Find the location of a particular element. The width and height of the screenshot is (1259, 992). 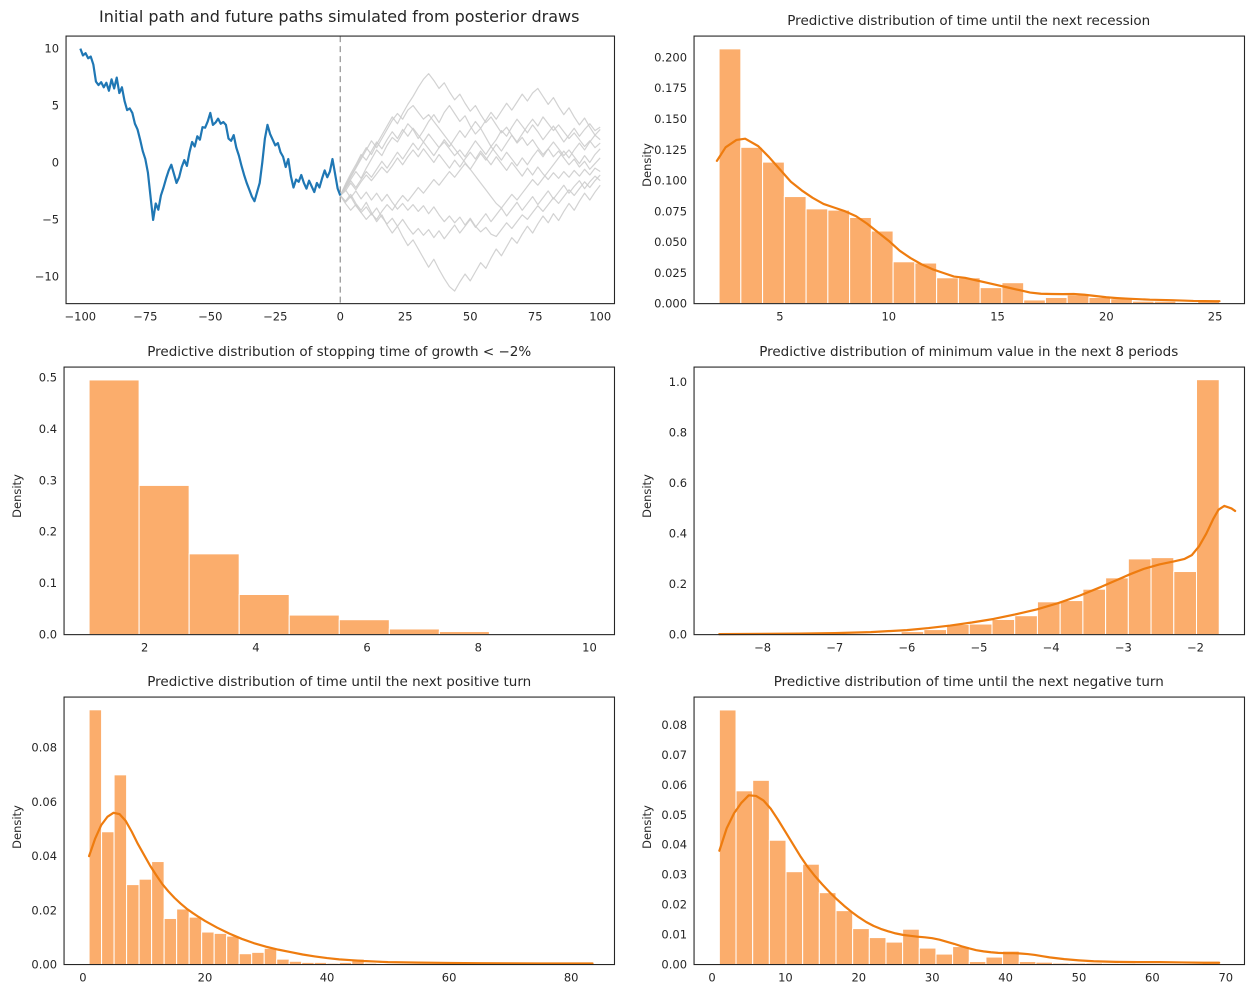

x-tick-label: 50 is located at coordinates (470, 317).